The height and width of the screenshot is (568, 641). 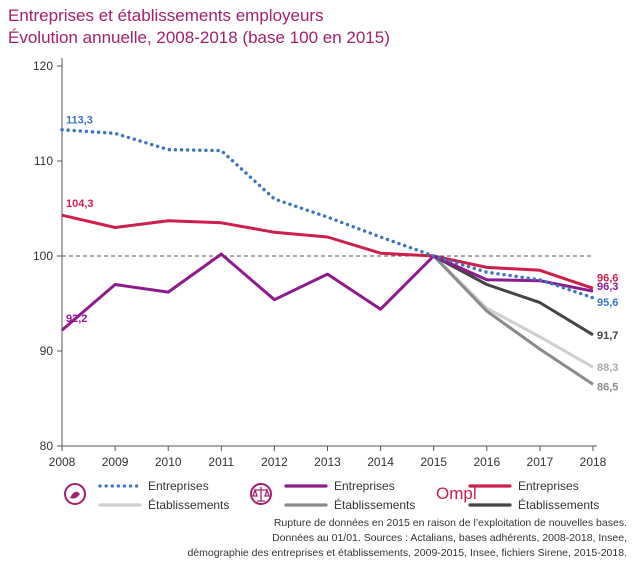 I want to click on series-line-ordre-entreprises, so click(x=327, y=292).